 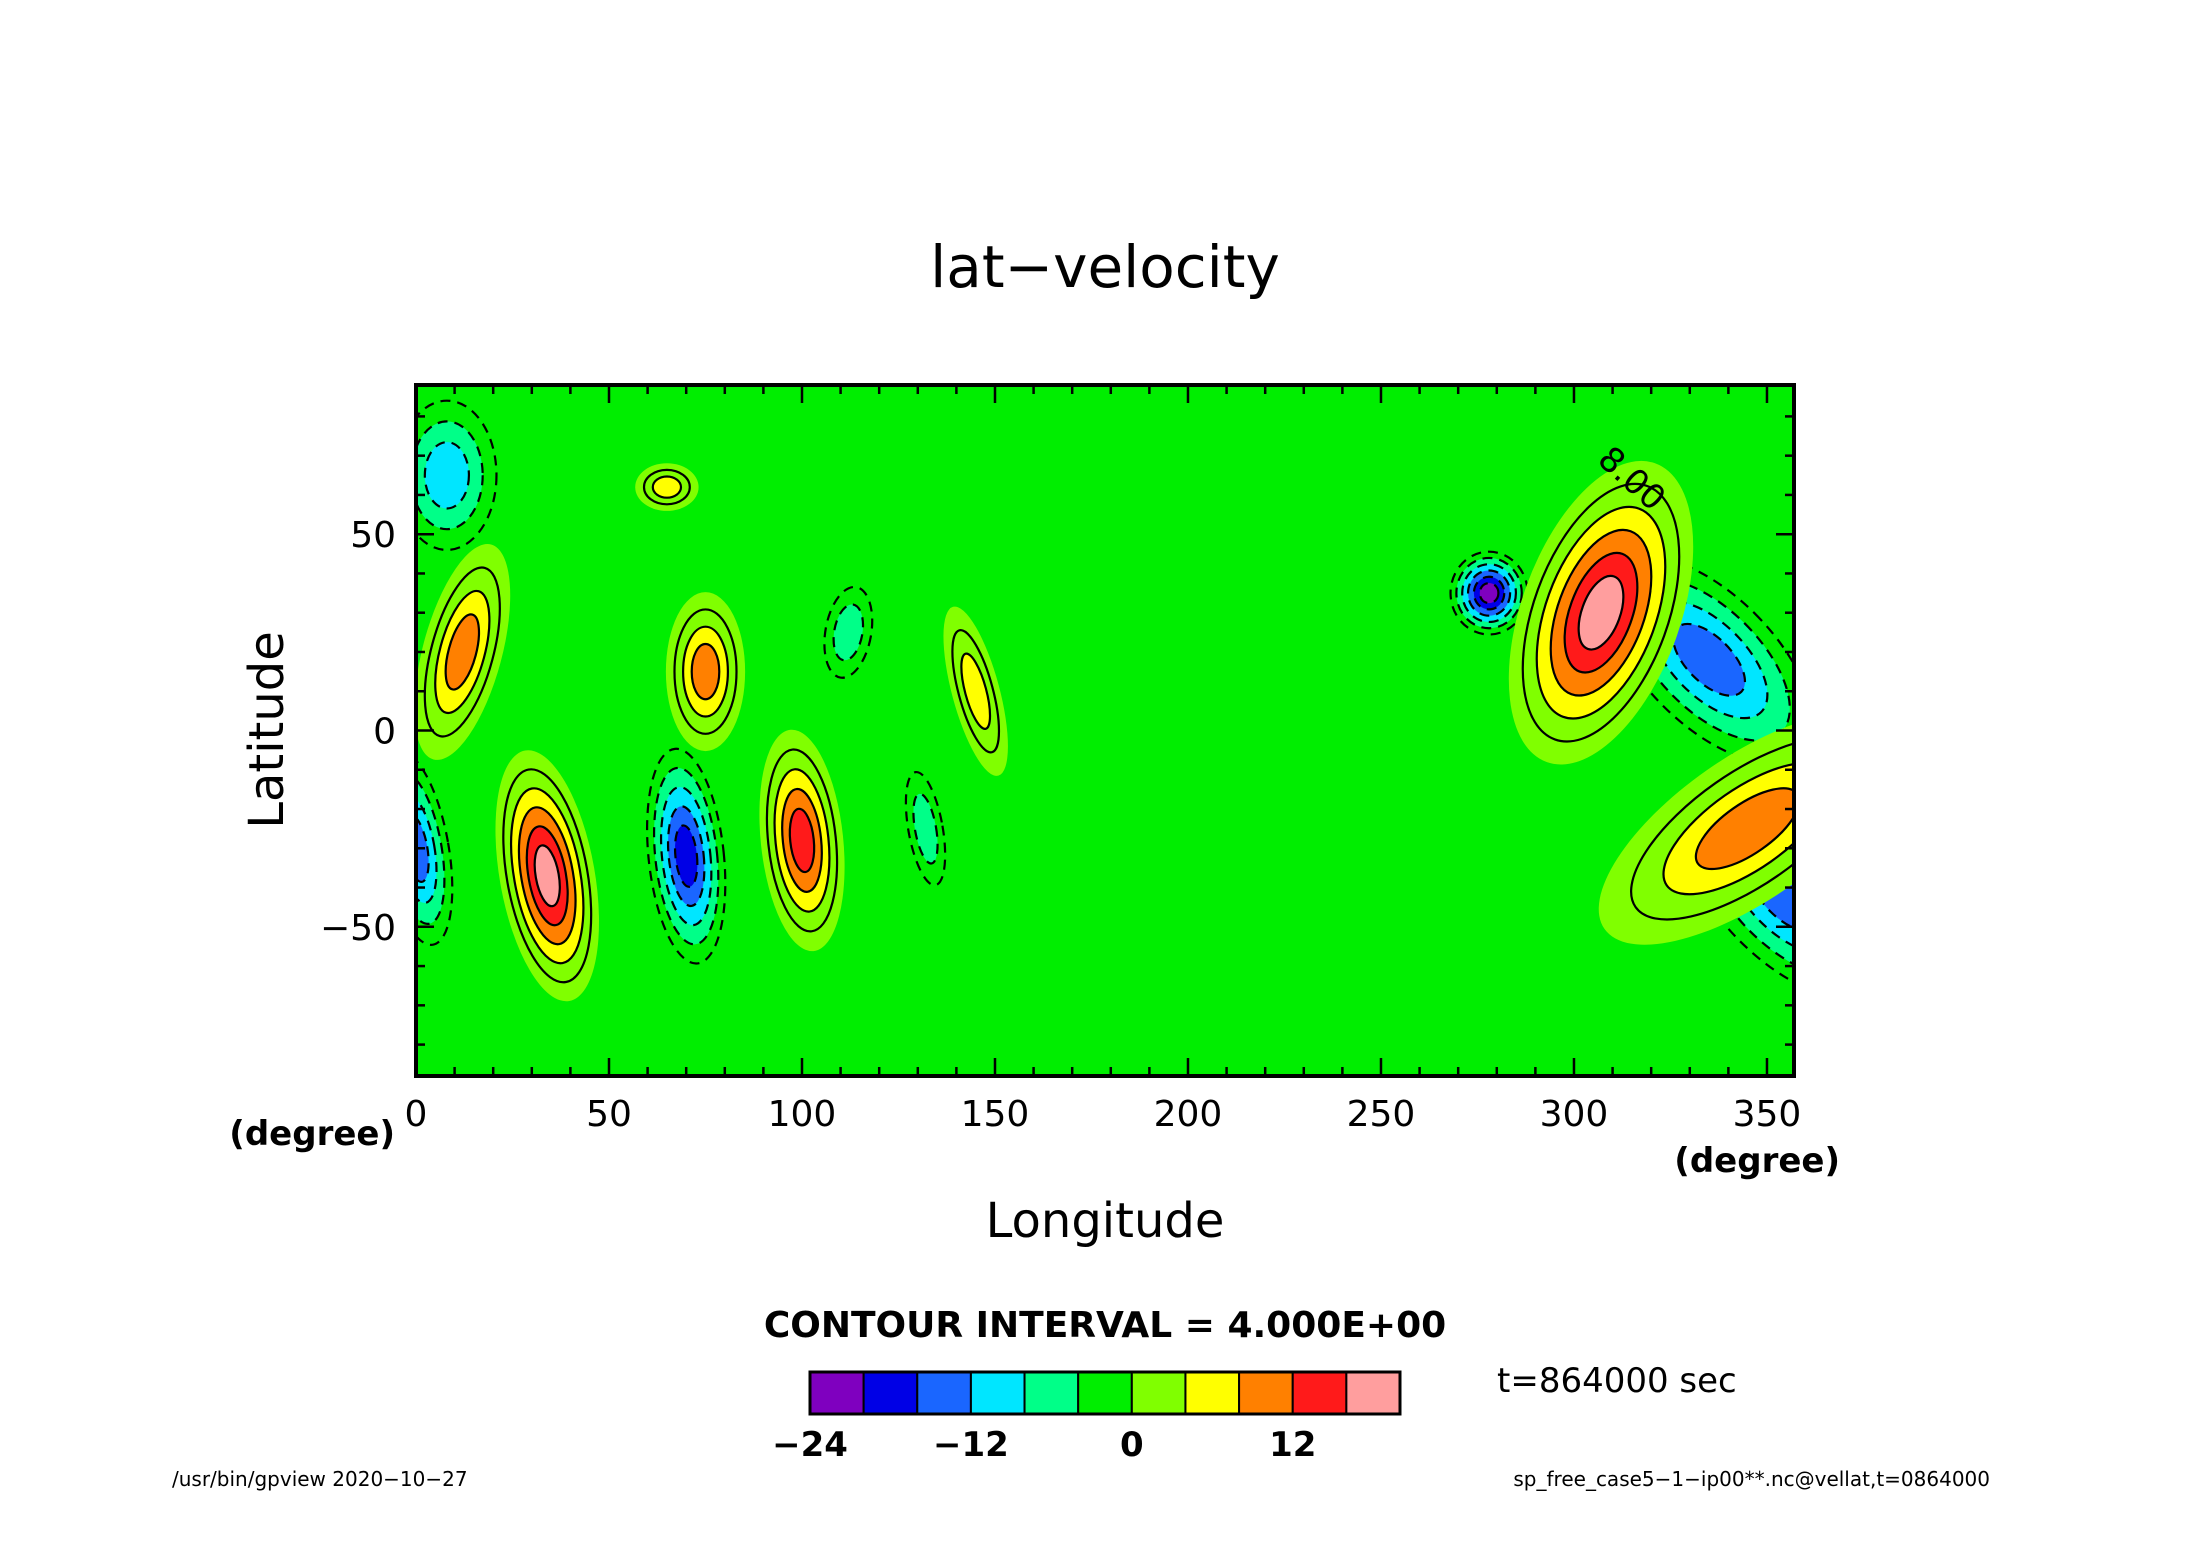 I want to click on colorbar-tick-label: −24, so click(x=810, y=1445).